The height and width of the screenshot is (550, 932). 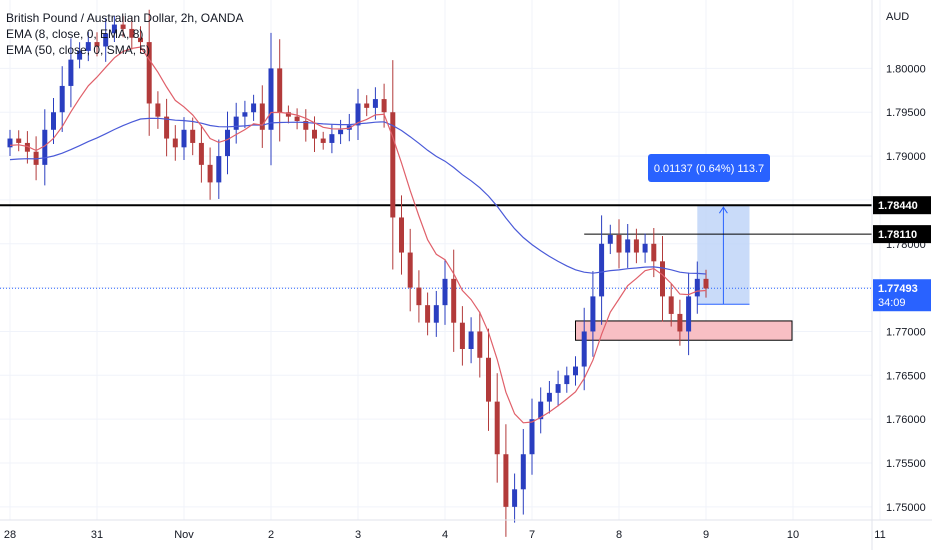 What do you see at coordinates (906, 376) in the screenshot?
I see `price-tick-label: 1.76500` at bounding box center [906, 376].